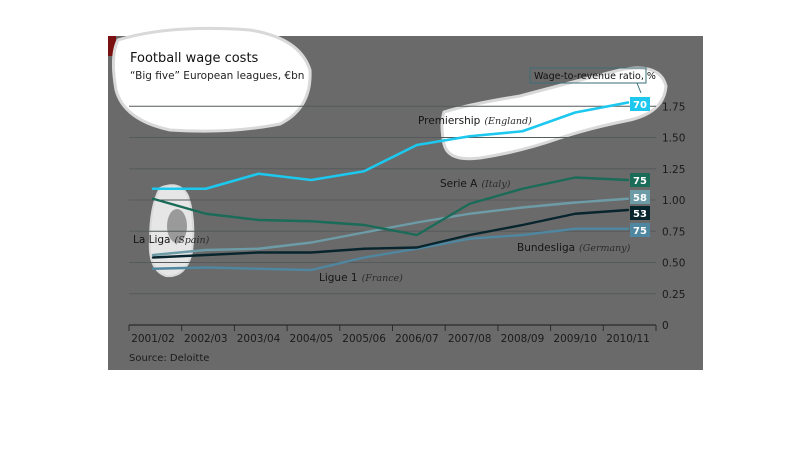  What do you see at coordinates (523, 339) in the screenshot?
I see `x-tick-label: 2008/09` at bounding box center [523, 339].